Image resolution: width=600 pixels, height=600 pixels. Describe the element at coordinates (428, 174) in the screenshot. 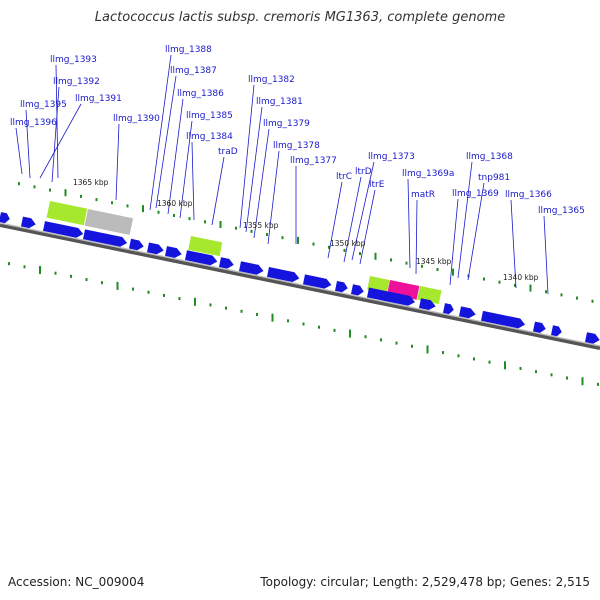

I see `gene-label: llmg_1369a` at that location.